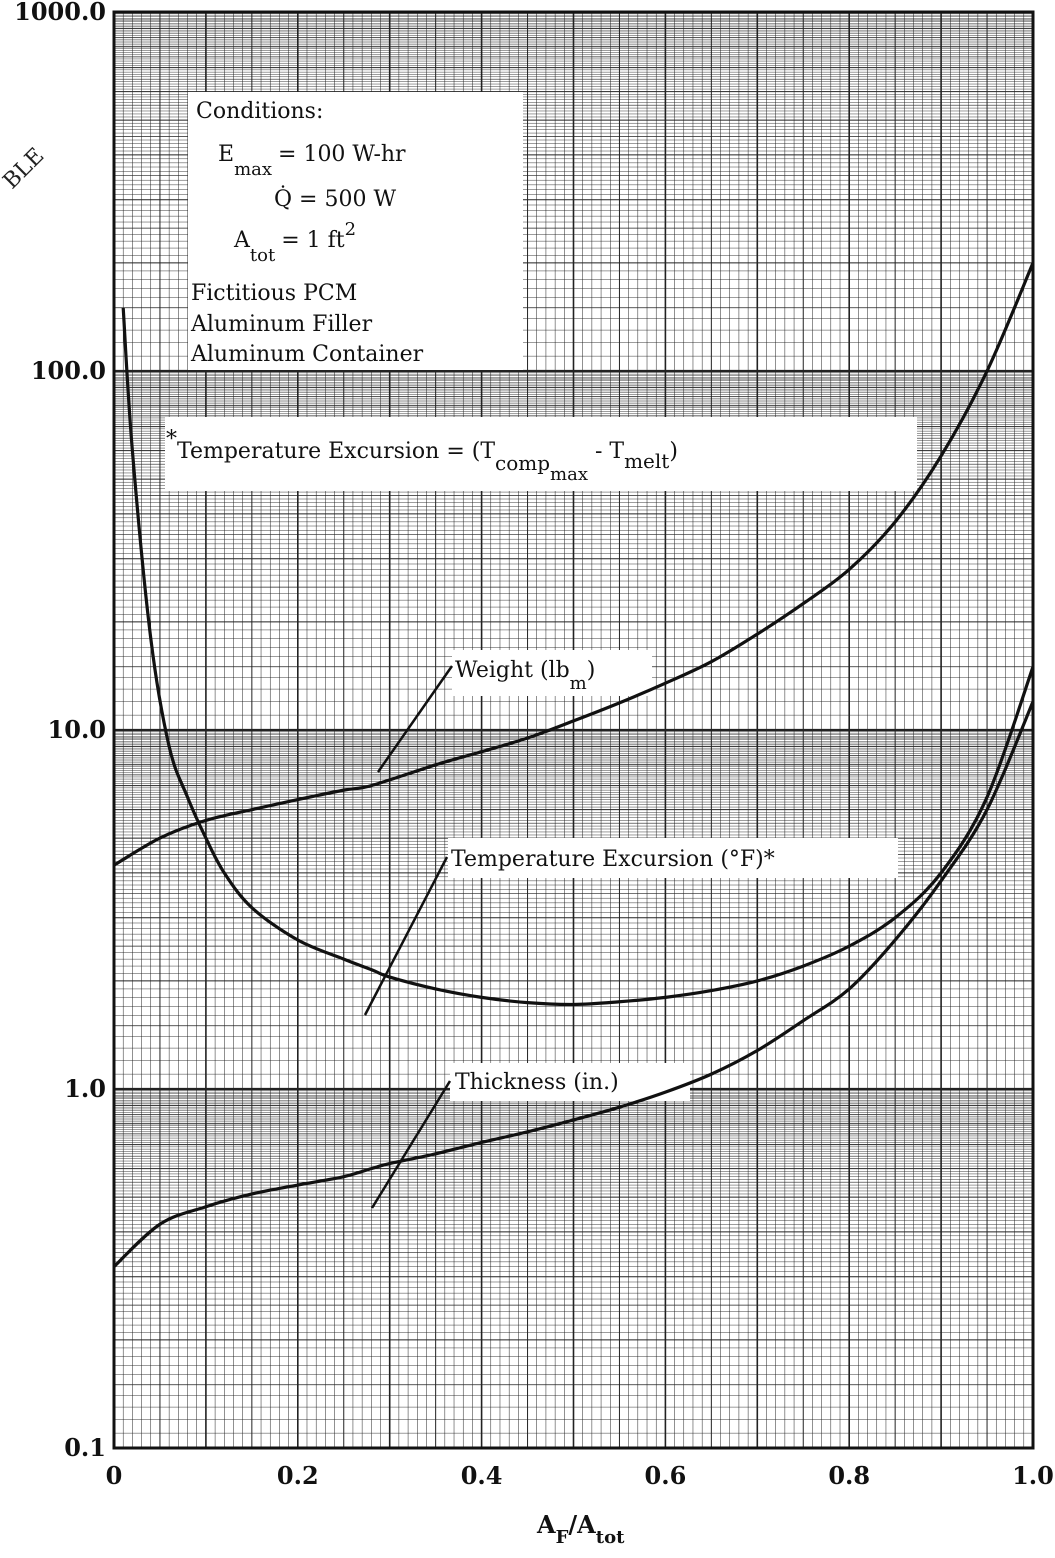 The image size is (1055, 1558). I want to click on x-axis-label-slash: /A, so click(582, 1524).